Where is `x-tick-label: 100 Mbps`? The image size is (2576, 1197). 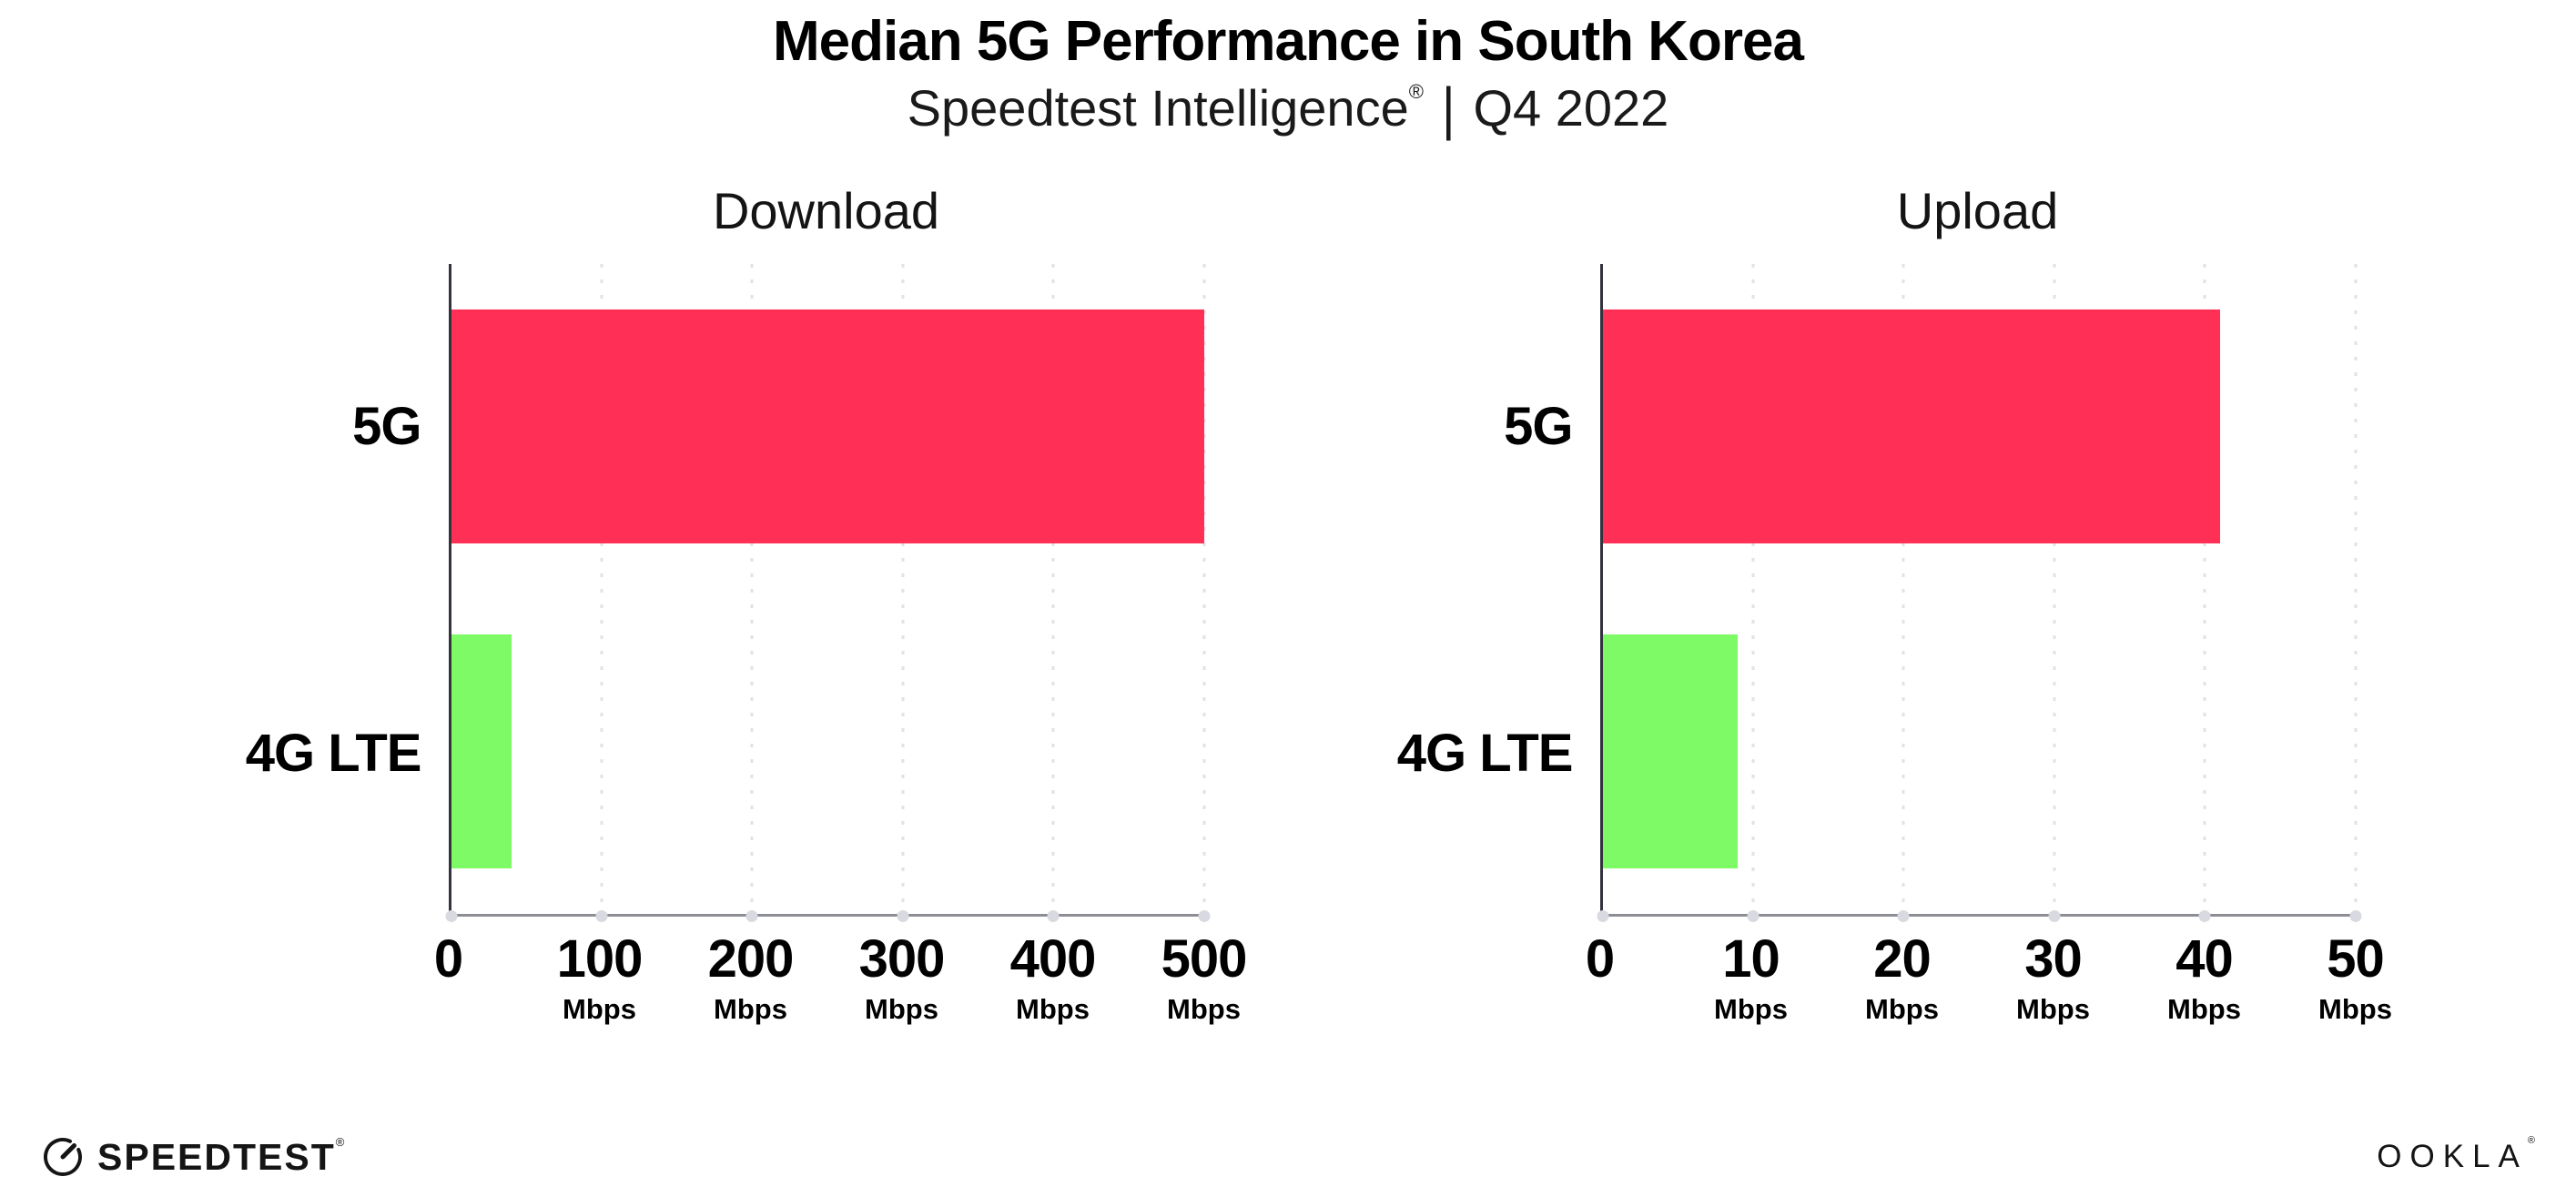 x-tick-label: 100 Mbps is located at coordinates (600, 977).